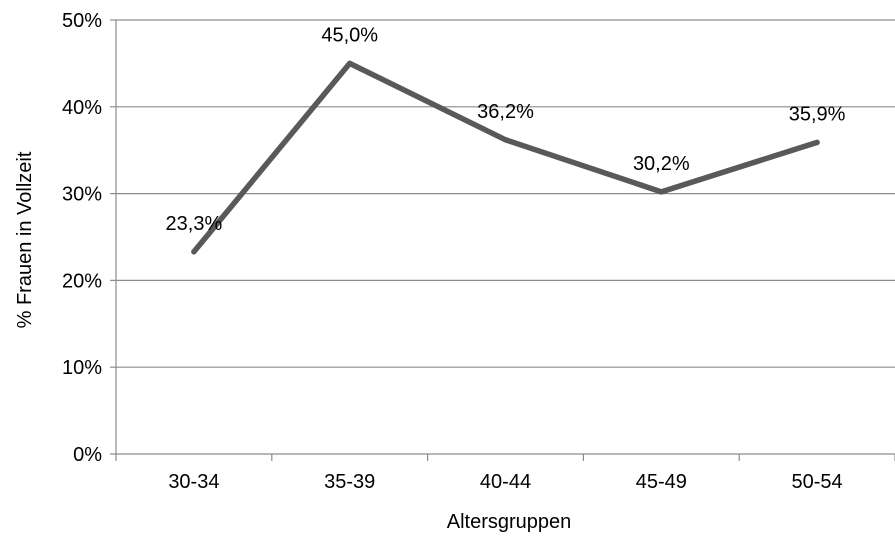 The height and width of the screenshot is (536, 895). What do you see at coordinates (25, 239) in the screenshot?
I see `y-axis-title: % Frauen in Vollzeit` at bounding box center [25, 239].